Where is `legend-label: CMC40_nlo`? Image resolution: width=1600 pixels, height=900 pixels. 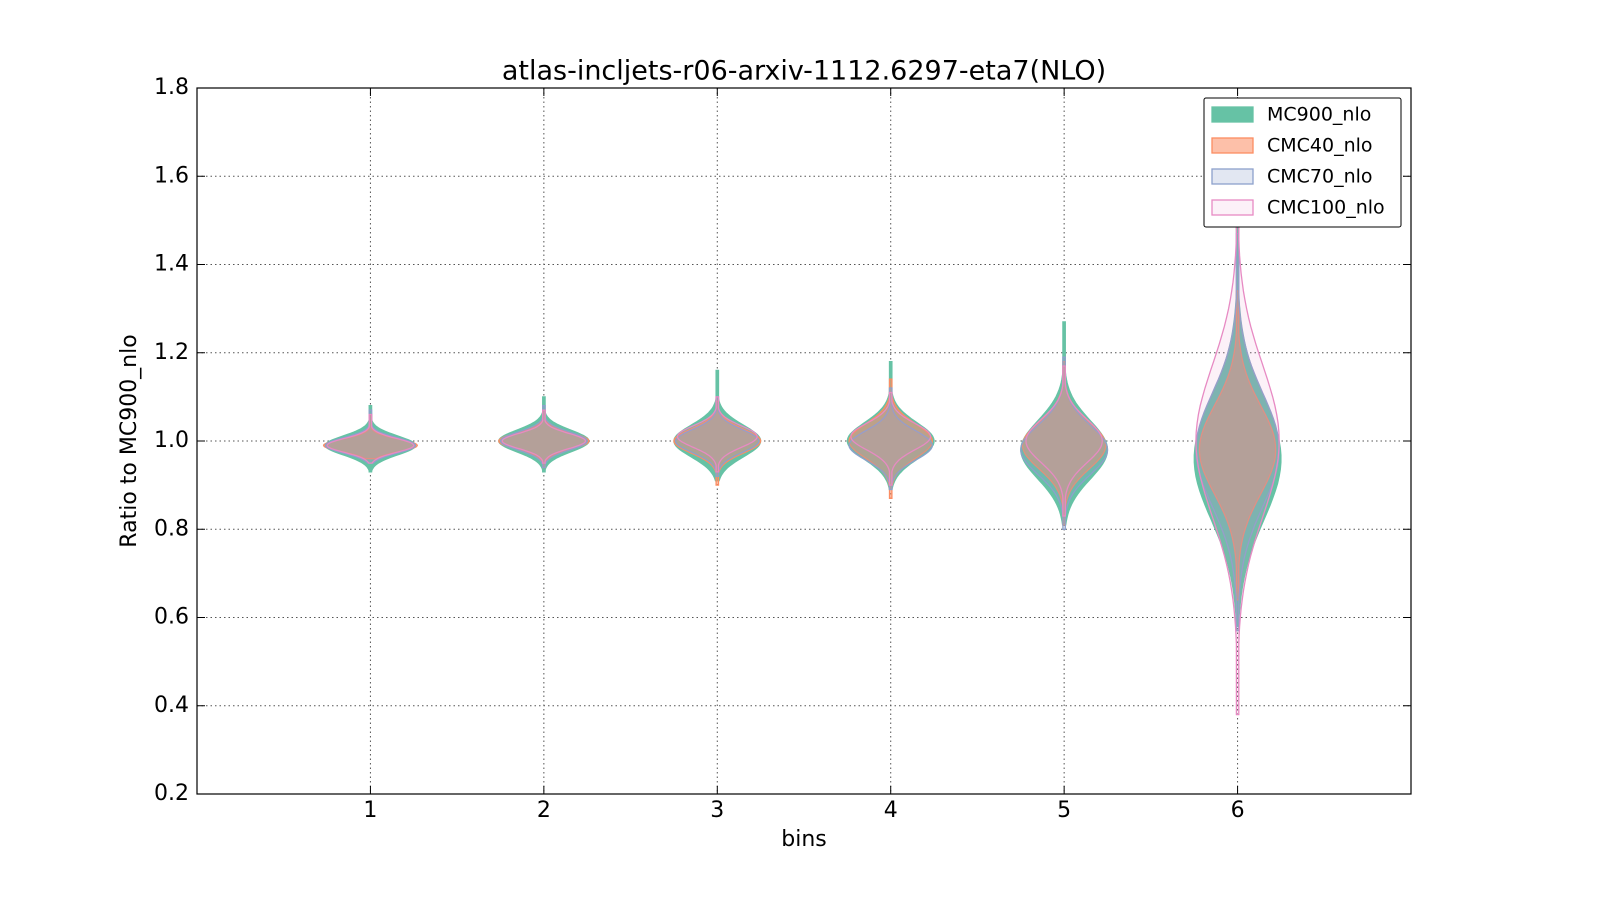
legend-label: CMC40_nlo is located at coordinates (1320, 146).